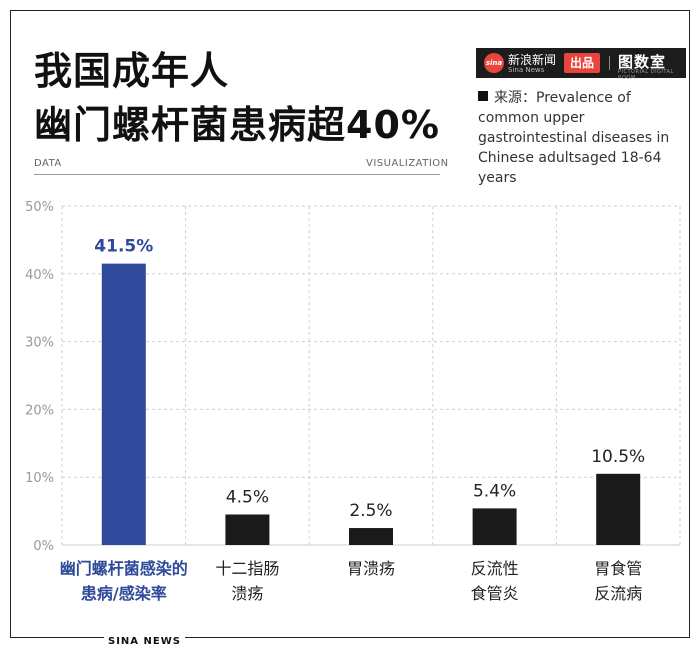 The image size is (700, 648). Describe the element at coordinates (244, 98) in the screenshot. I see `chart-title: 我国成年人 幽门螺杆菌患病超40%` at that location.